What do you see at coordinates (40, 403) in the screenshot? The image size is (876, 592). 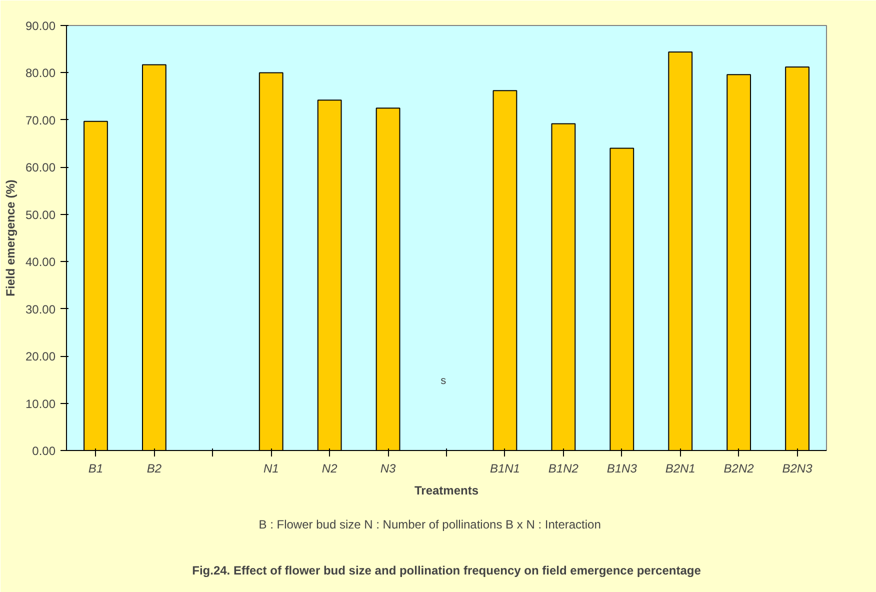 I see `y-tick-label: 10.00` at bounding box center [40, 403].